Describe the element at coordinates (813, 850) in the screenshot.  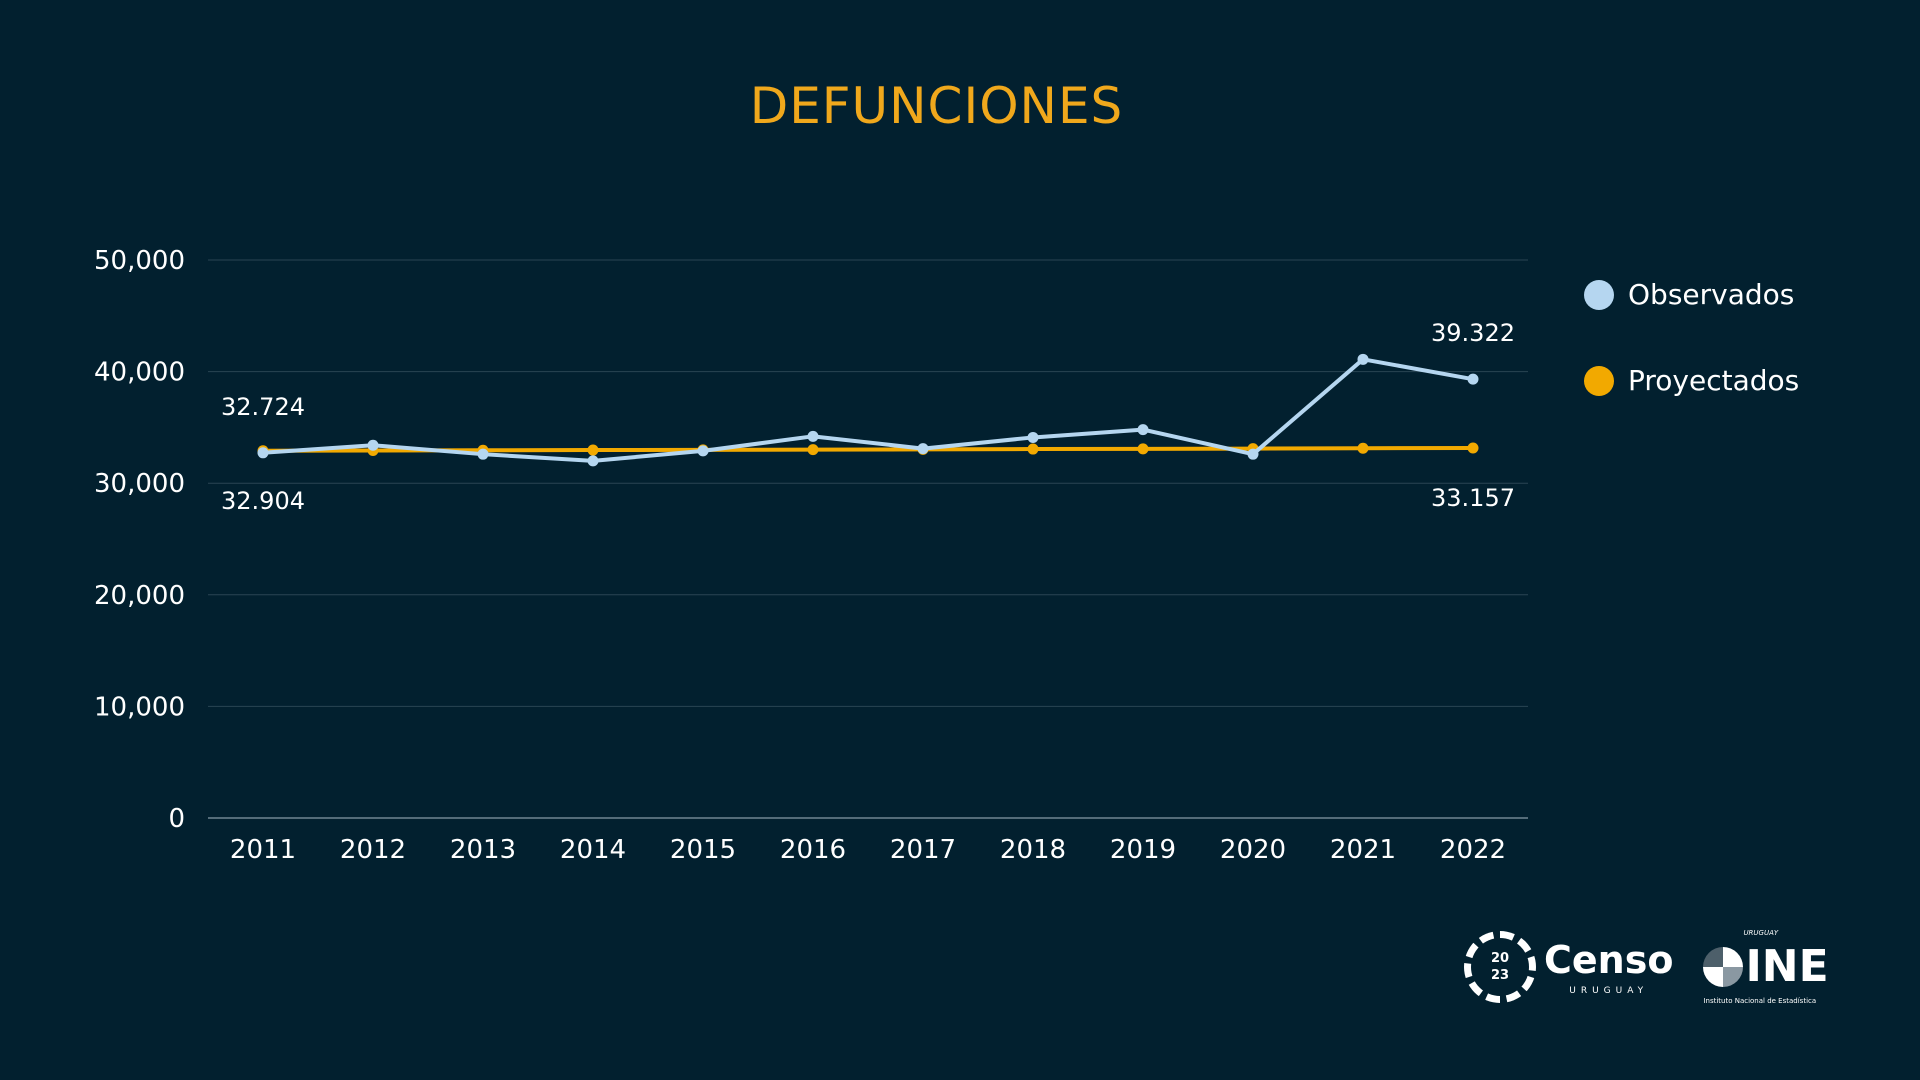
I see `x-tick-label: 2016` at that location.